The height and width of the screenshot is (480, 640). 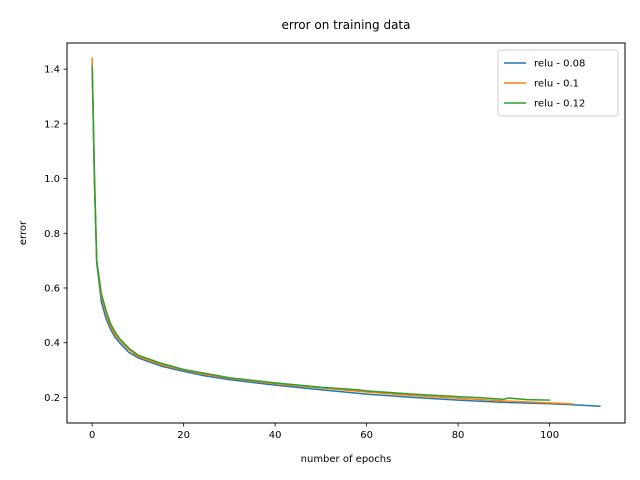 What do you see at coordinates (183, 435) in the screenshot?
I see `x-tick-label-1: 20` at bounding box center [183, 435].